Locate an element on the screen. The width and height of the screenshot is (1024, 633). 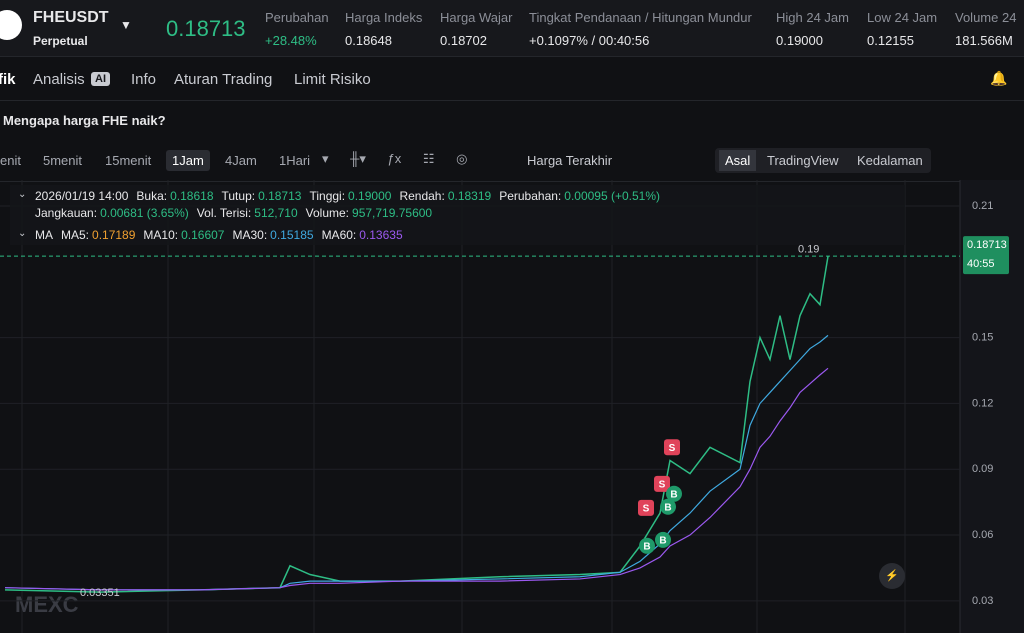
high-label: 0.19 is located at coordinates (808, 250).